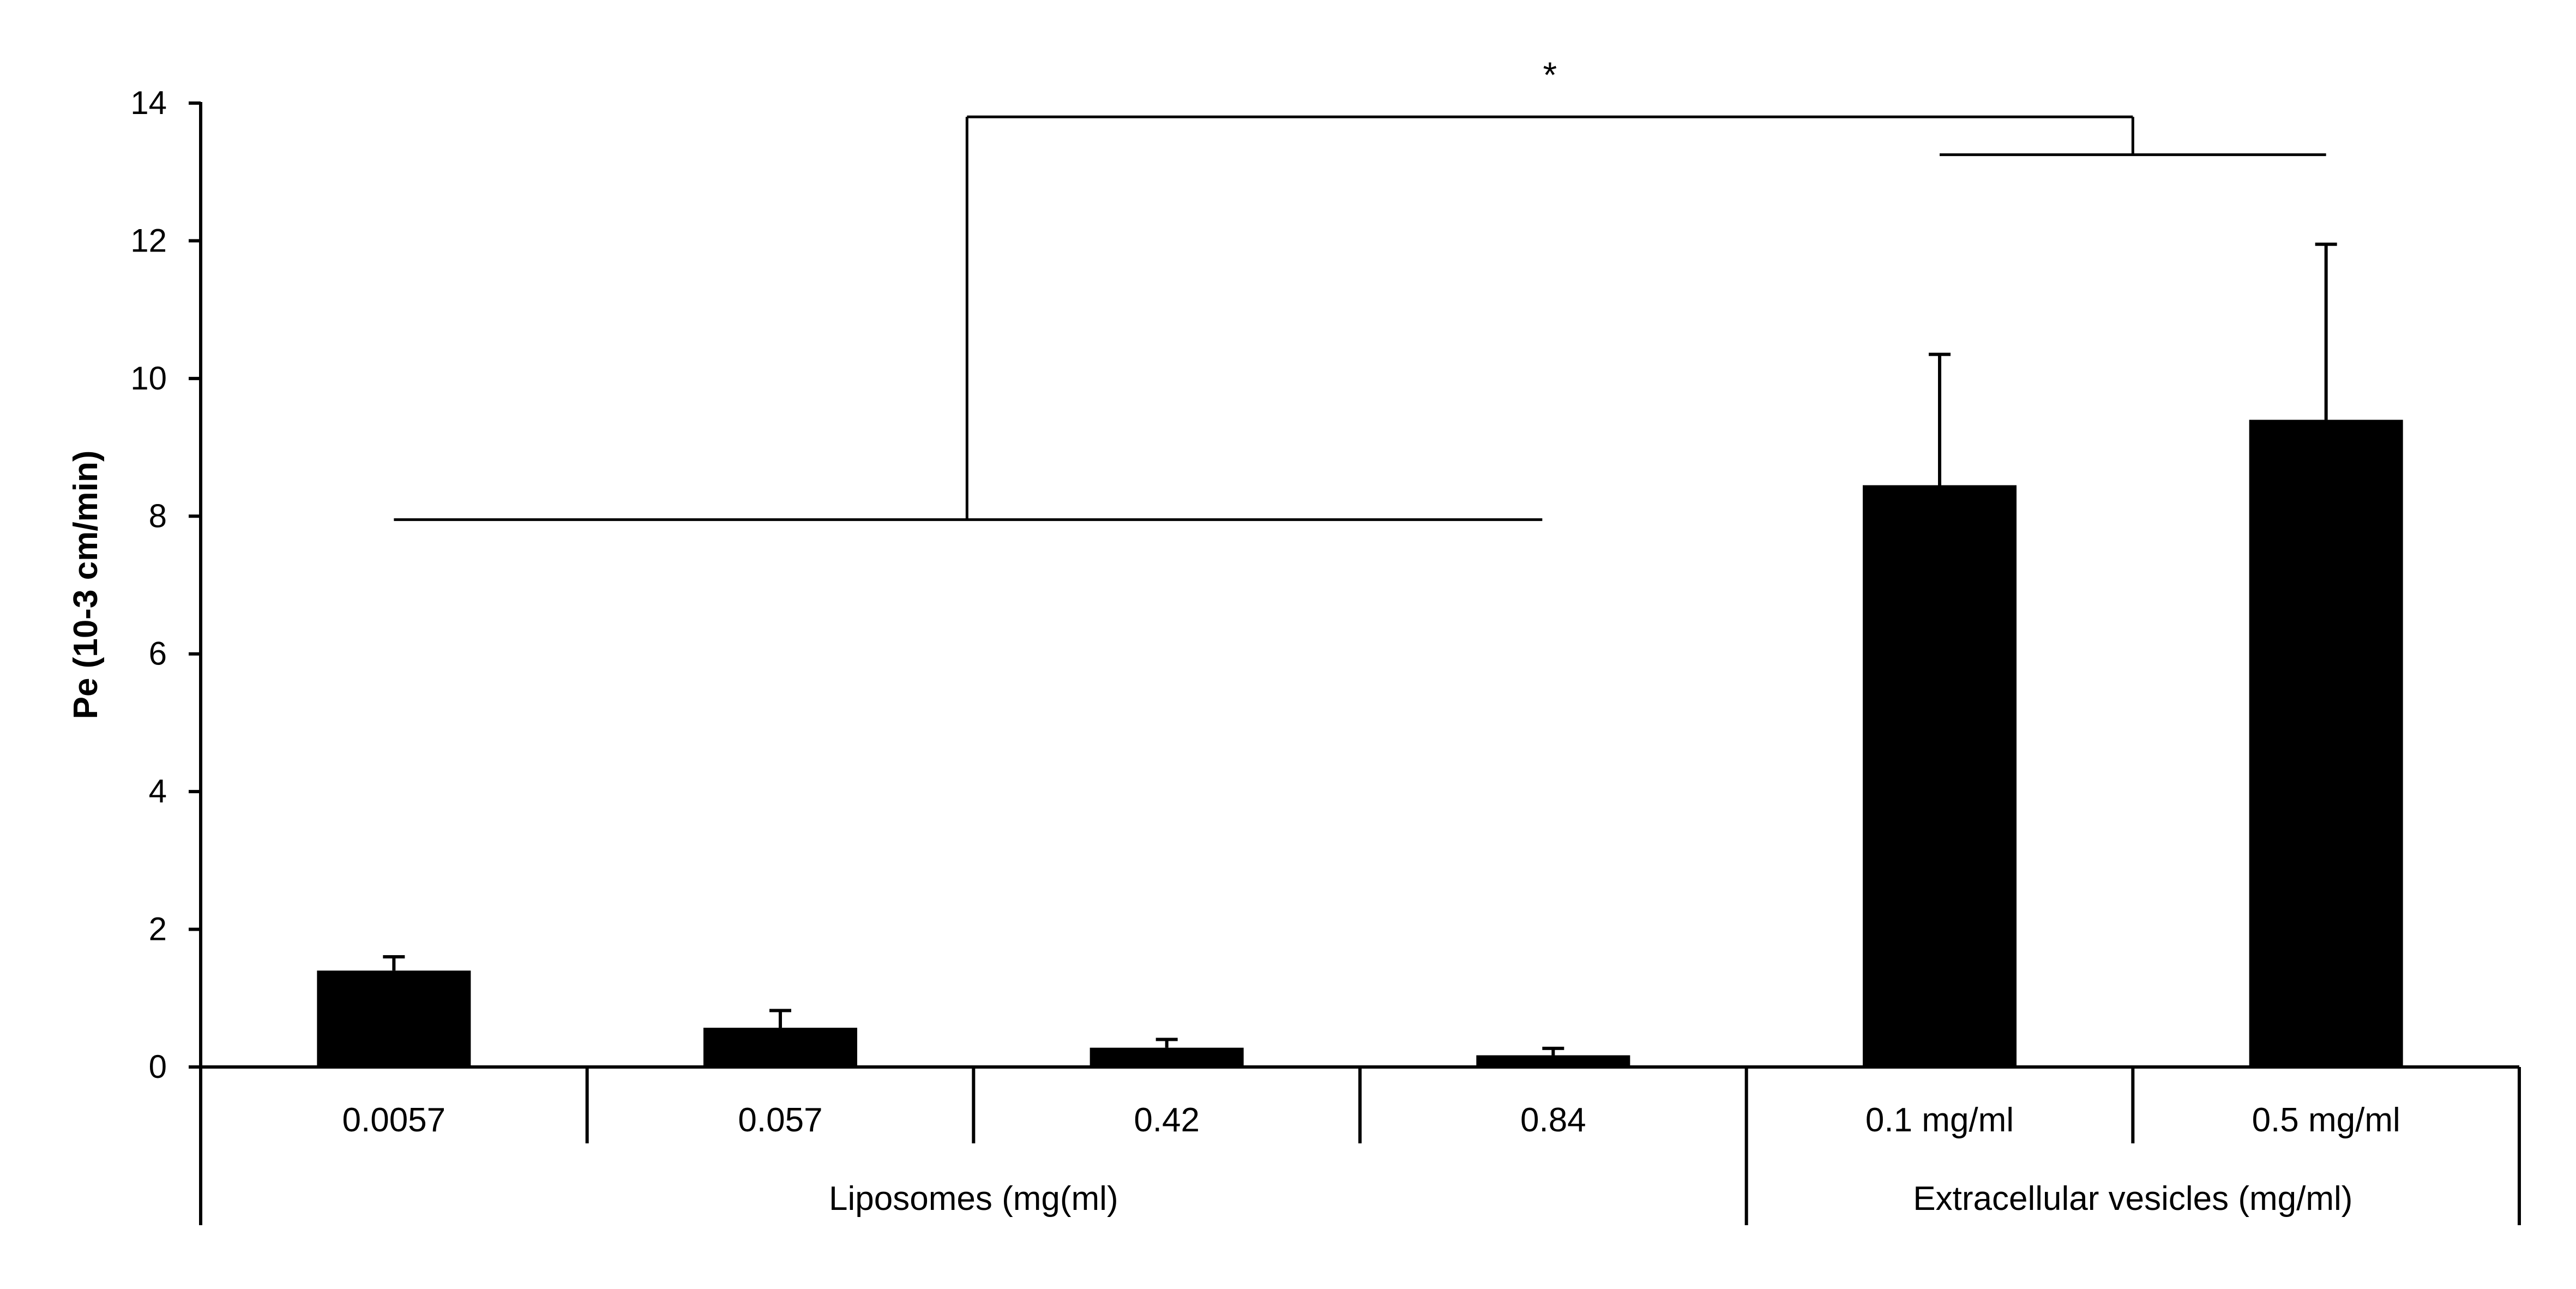 This screenshot has height=1289, width=2576. What do you see at coordinates (158, 515) in the screenshot?
I see `y-tick-label: 8` at bounding box center [158, 515].